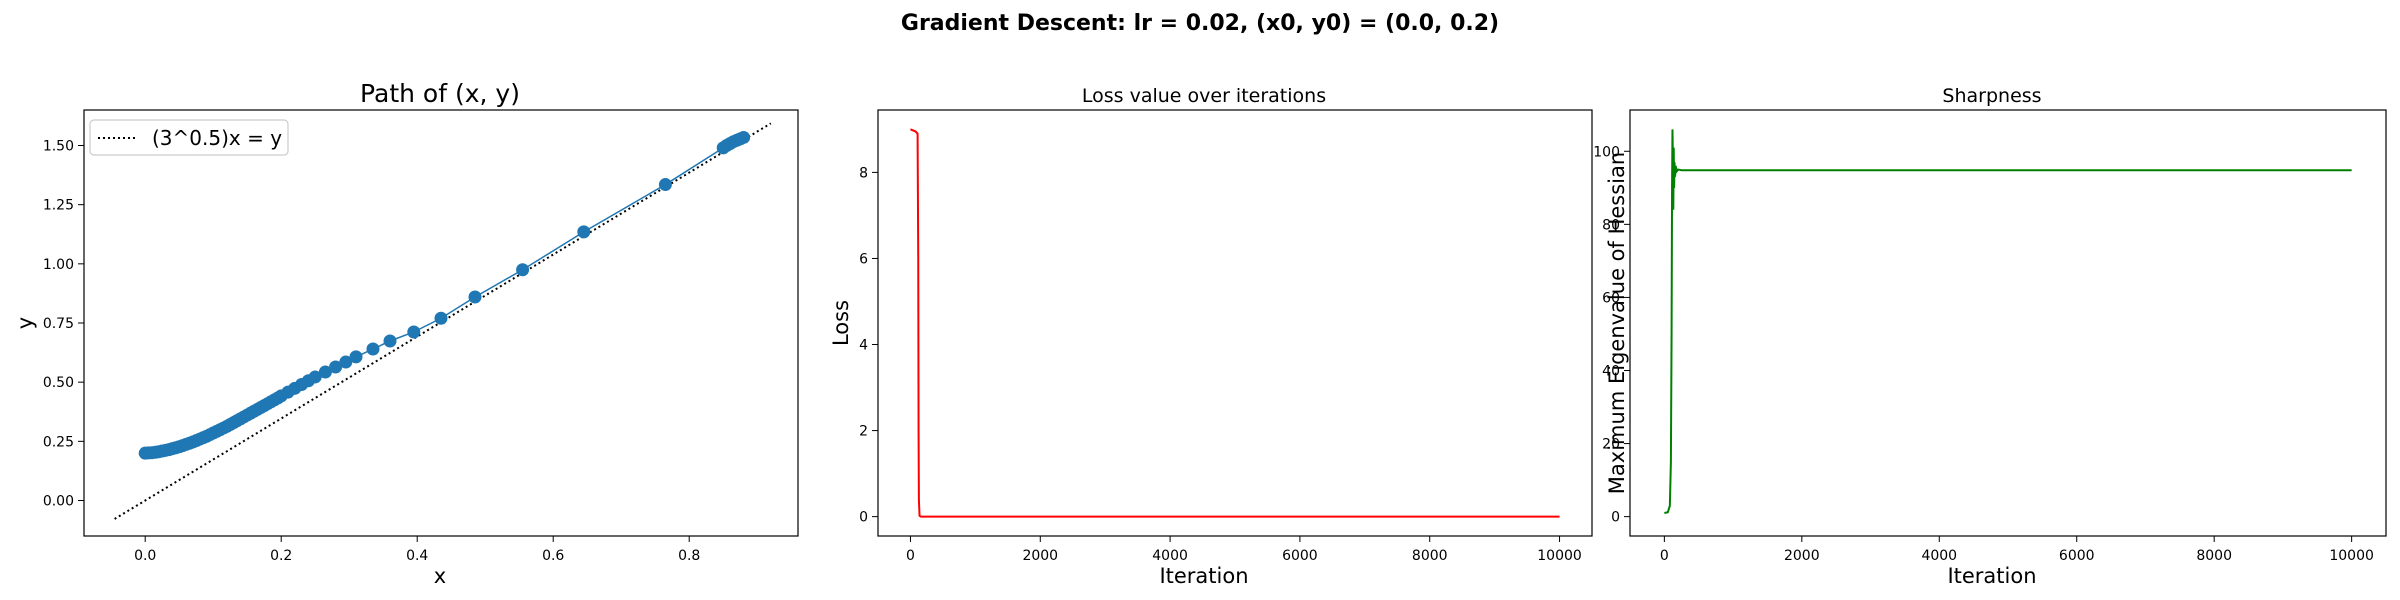 The height and width of the screenshot is (600, 2400). Describe the element at coordinates (1664, 556) in the screenshot. I see `sharpness-panel-xtick-label: 0` at that location.